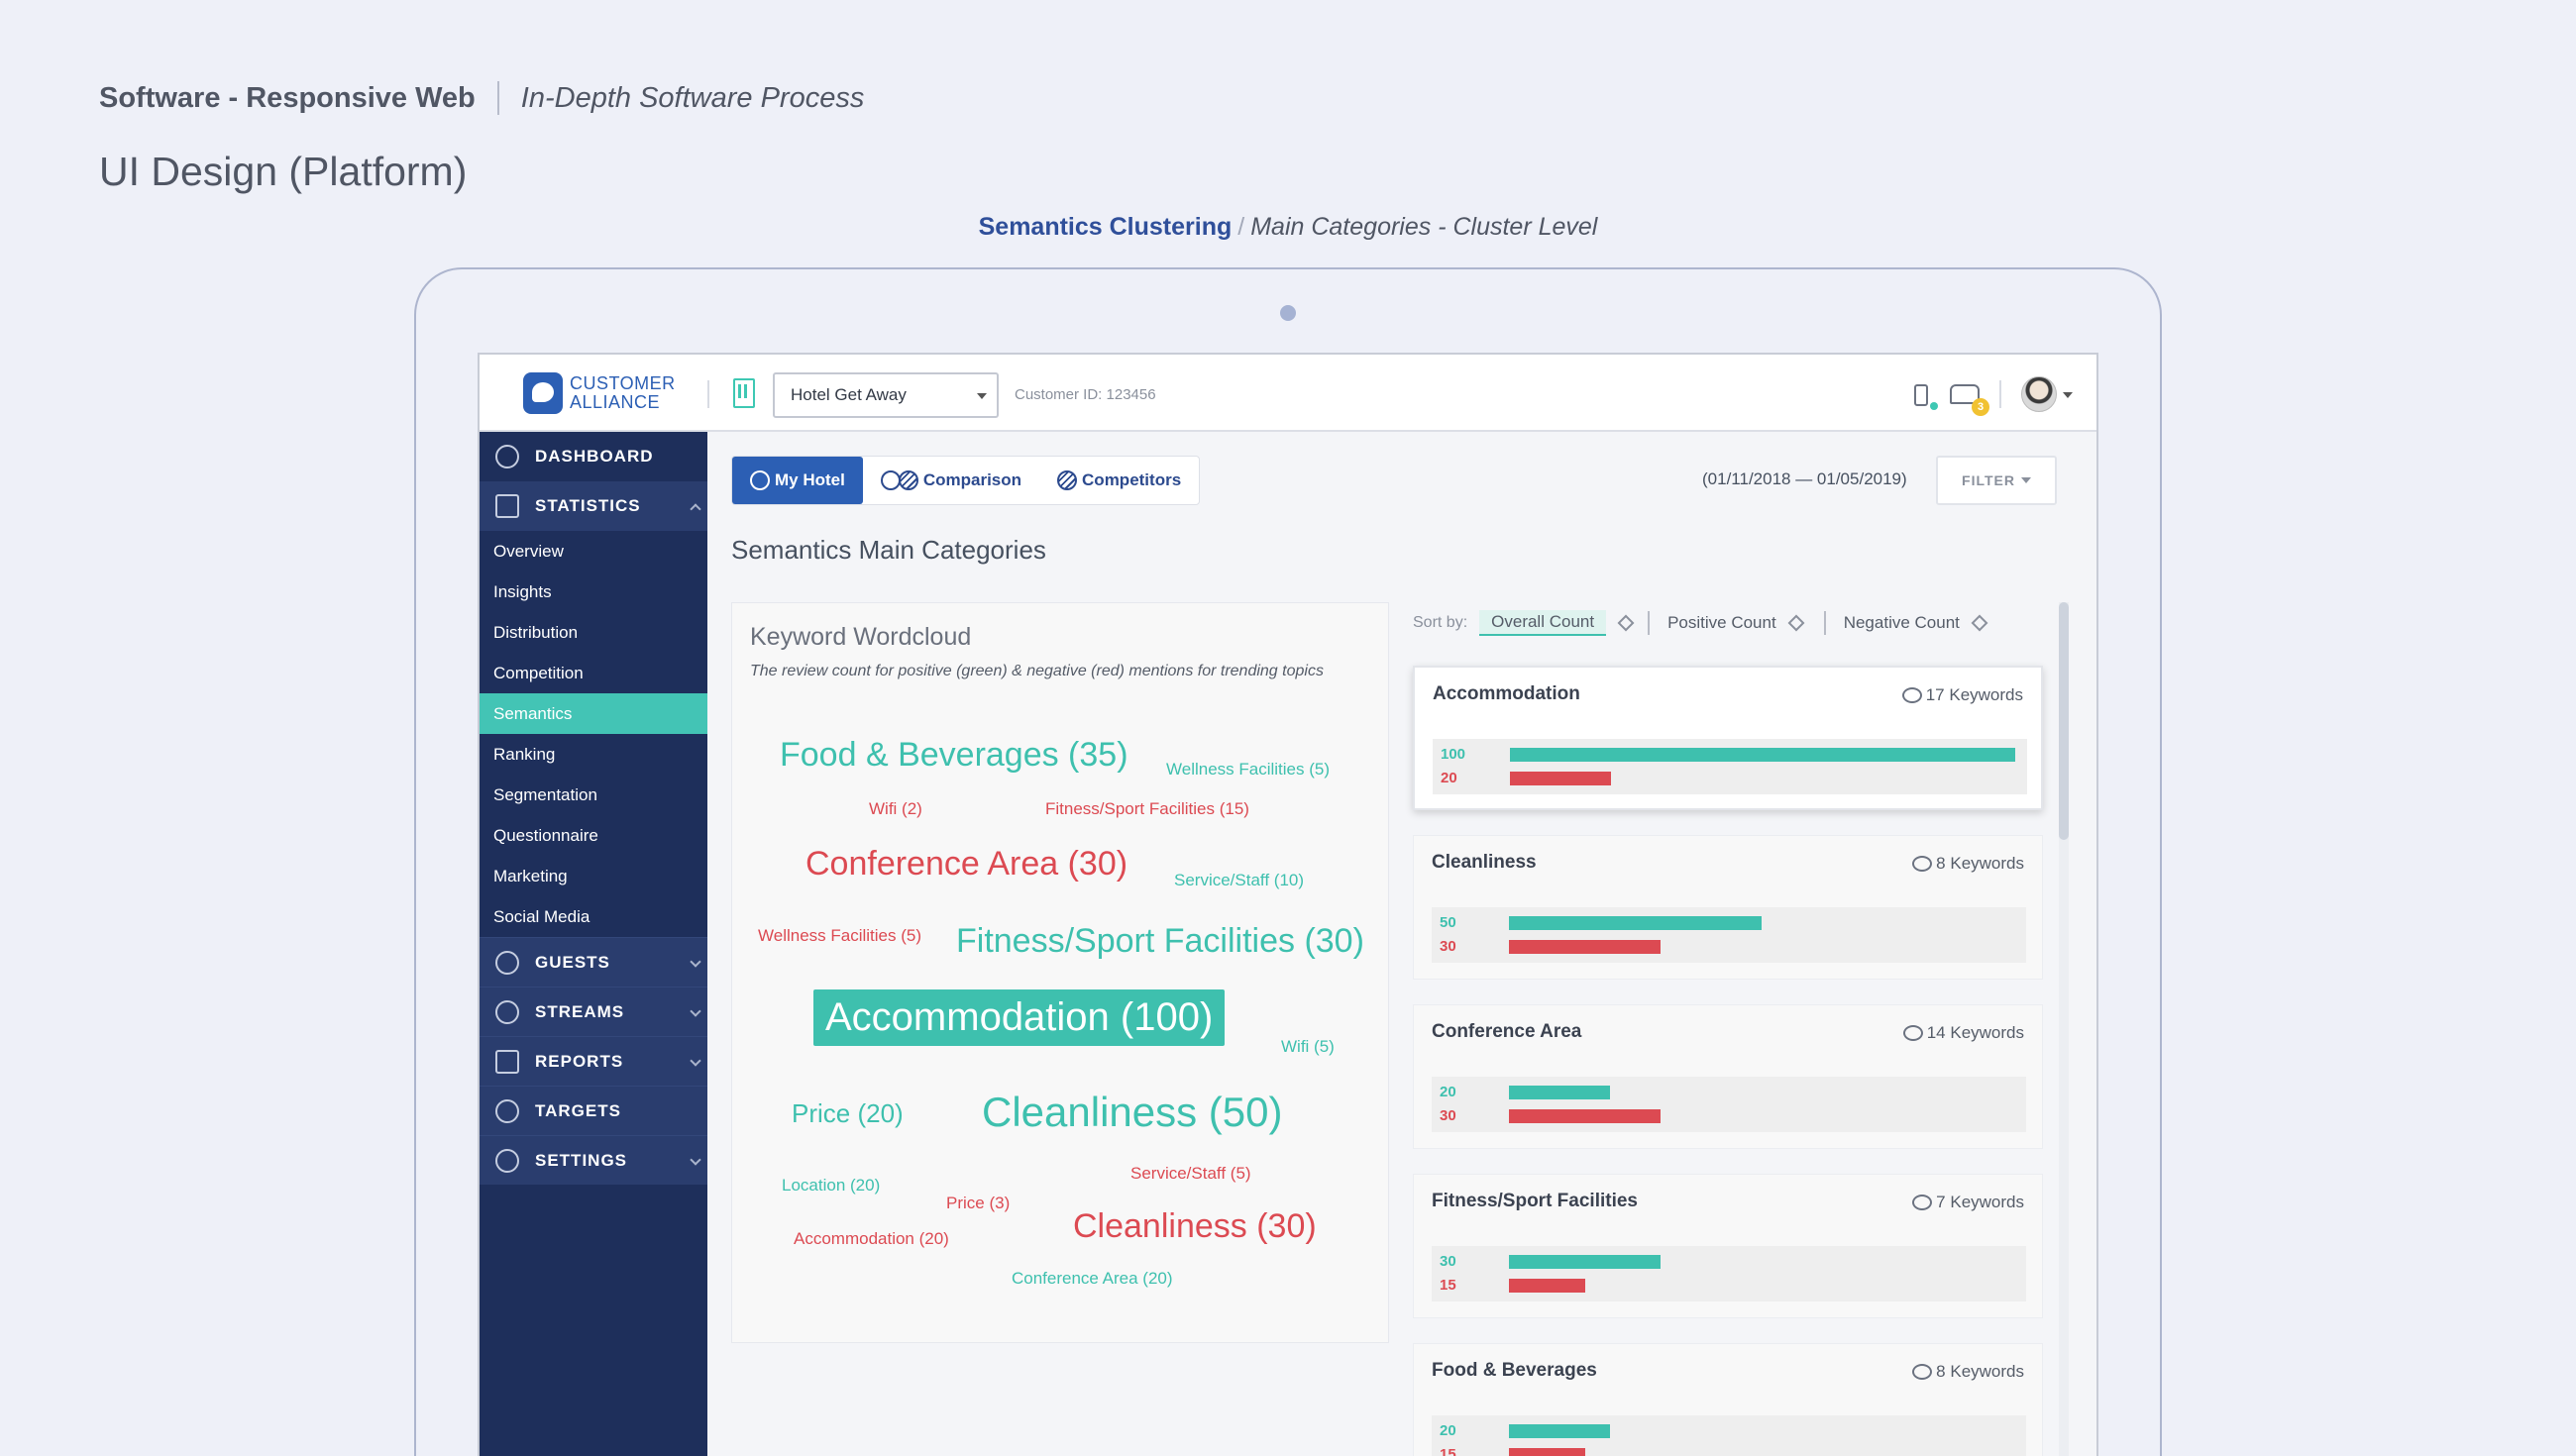 This screenshot has height=1456, width=2576. I want to click on negative-row: 30, so click(1729, 1116).